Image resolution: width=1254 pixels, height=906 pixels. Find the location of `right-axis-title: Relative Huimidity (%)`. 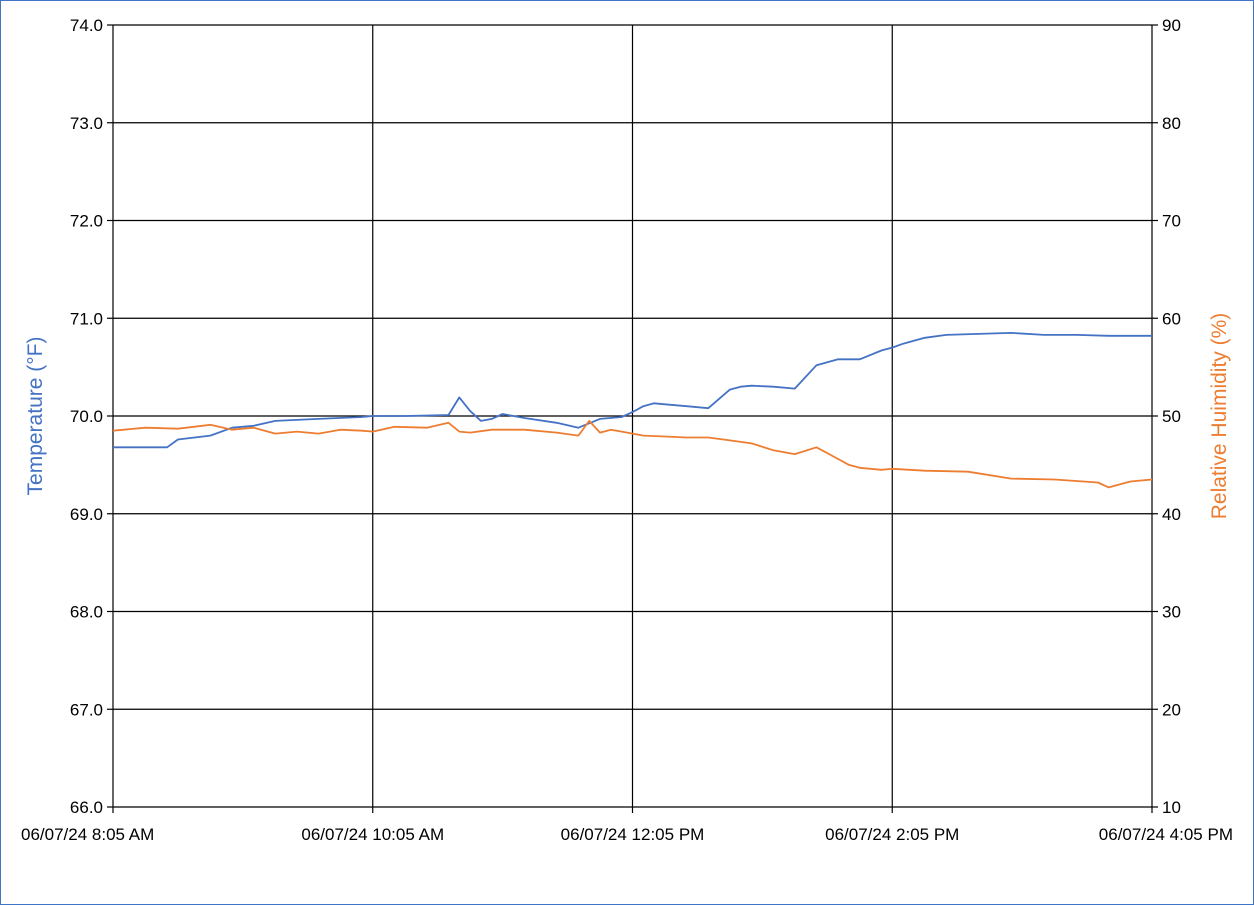

right-axis-title: Relative Huimidity (%) is located at coordinates (1219, 416).